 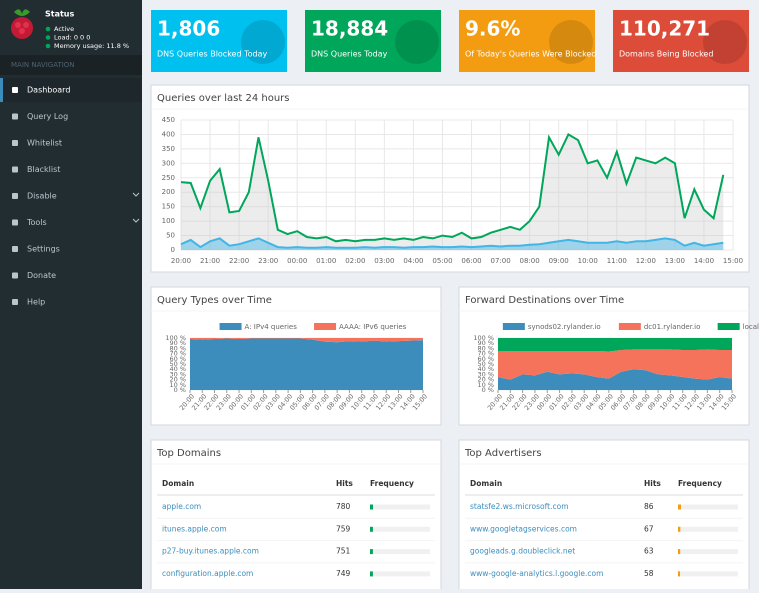 I want to click on stat-value: 9.6%, so click(x=492, y=29).